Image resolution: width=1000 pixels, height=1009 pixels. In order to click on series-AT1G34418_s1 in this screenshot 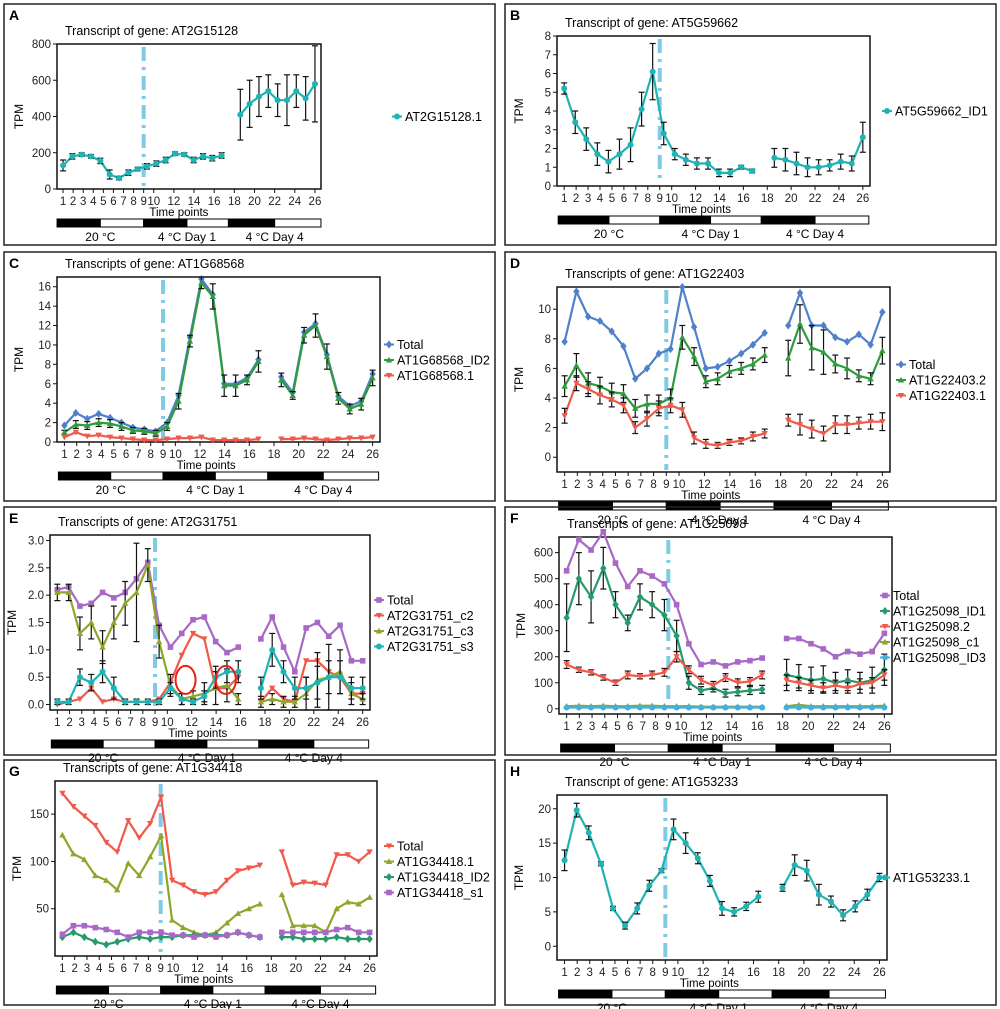, I will do `click(216, 931)`.